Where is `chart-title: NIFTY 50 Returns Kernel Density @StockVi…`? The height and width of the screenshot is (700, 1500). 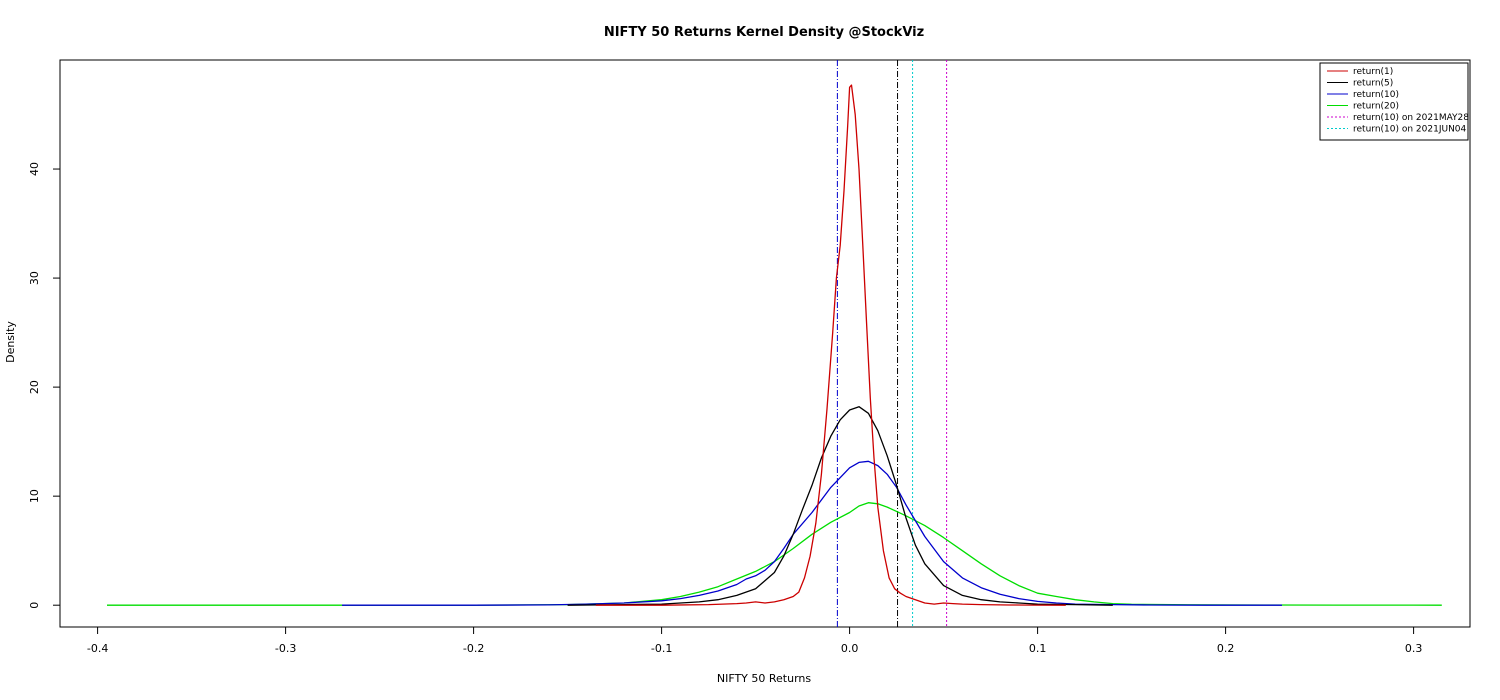
chart-title: NIFTY 50 Returns Kernel Density @StockVi… is located at coordinates (764, 32).